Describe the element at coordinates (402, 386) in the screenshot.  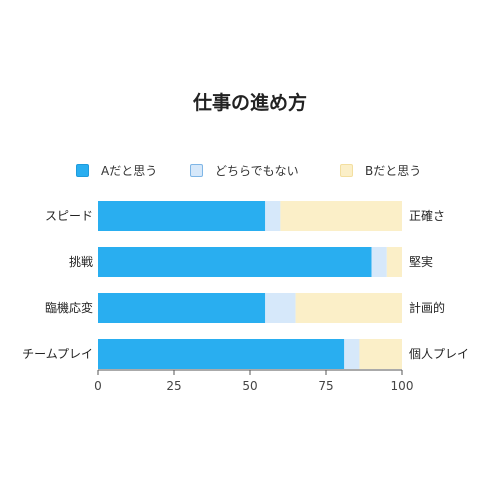
I see `x-tick-label-4: 100` at that location.